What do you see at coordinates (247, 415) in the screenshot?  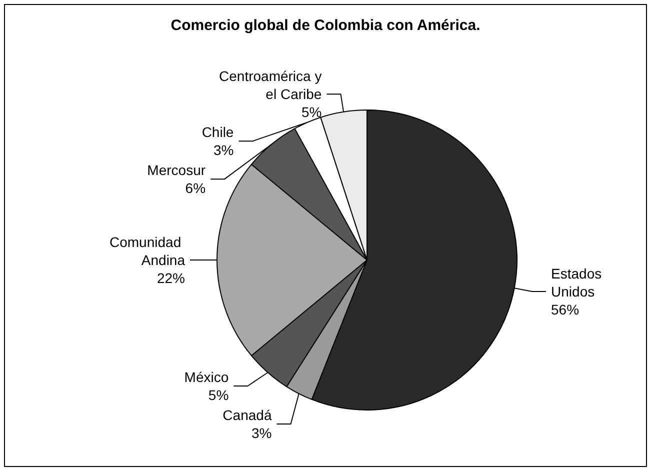 I see `slice-label: Canadá` at bounding box center [247, 415].